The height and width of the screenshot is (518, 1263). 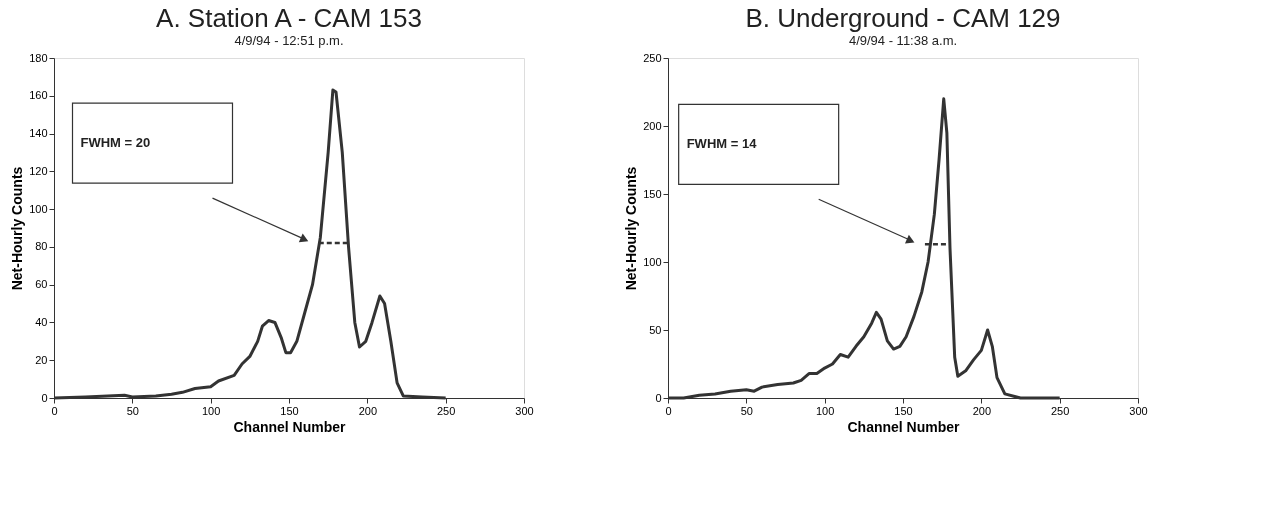 I want to click on annotation: FWHM = 20, so click(x=115, y=143).